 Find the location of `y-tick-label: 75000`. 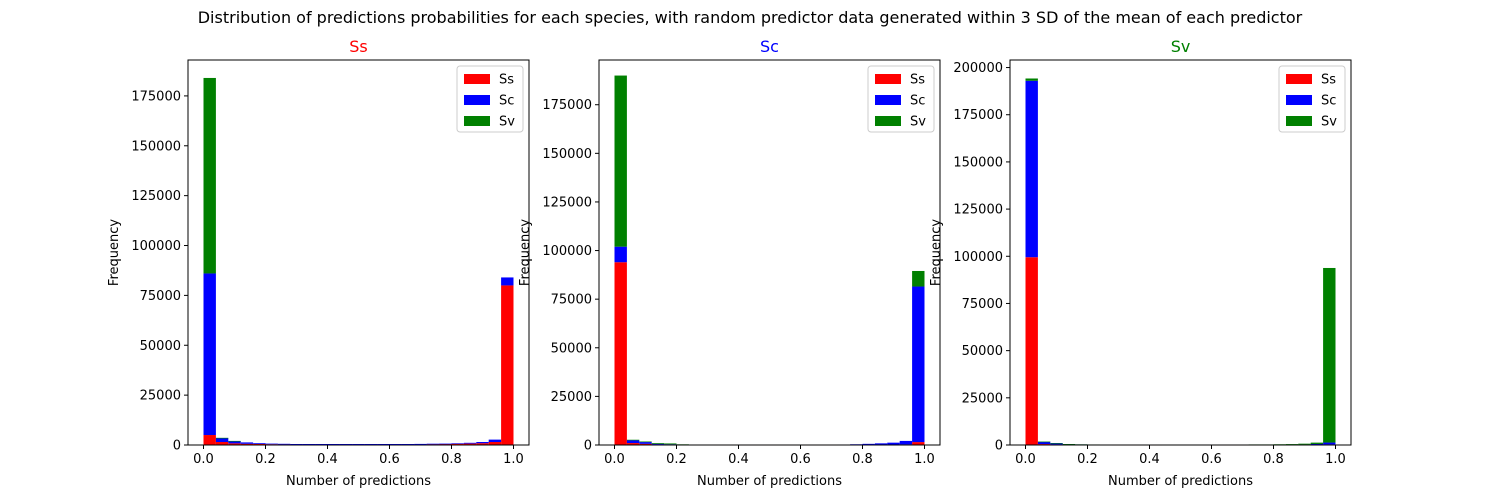

y-tick-label: 75000 is located at coordinates (571, 300).